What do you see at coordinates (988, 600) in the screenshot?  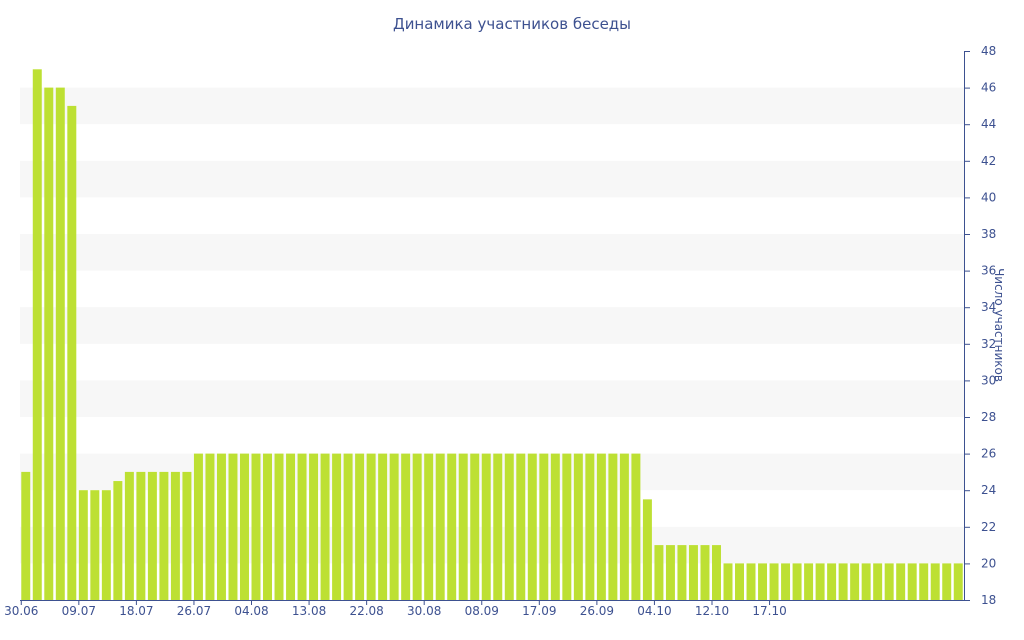 I see `y-tick-label: 18` at bounding box center [988, 600].